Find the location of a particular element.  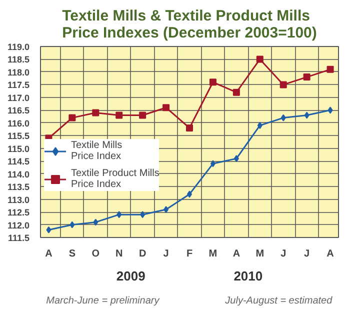

x-tick-label: D is located at coordinates (142, 254).